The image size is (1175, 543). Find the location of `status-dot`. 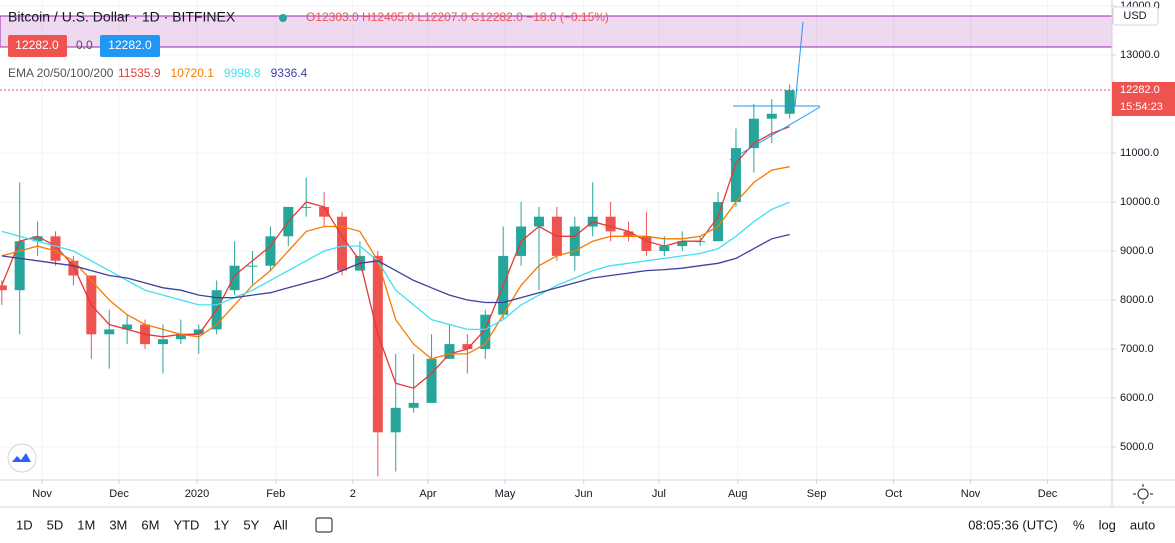

status-dot is located at coordinates (283, 18).